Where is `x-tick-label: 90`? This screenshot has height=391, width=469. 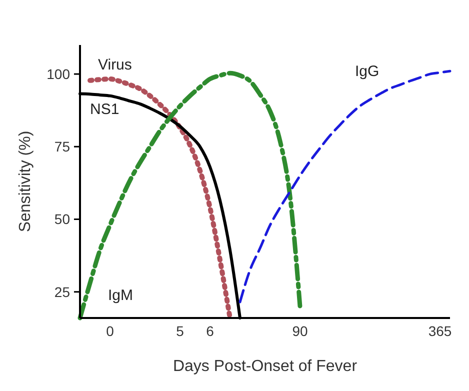 x-tick-label: 90 is located at coordinates (300, 331).